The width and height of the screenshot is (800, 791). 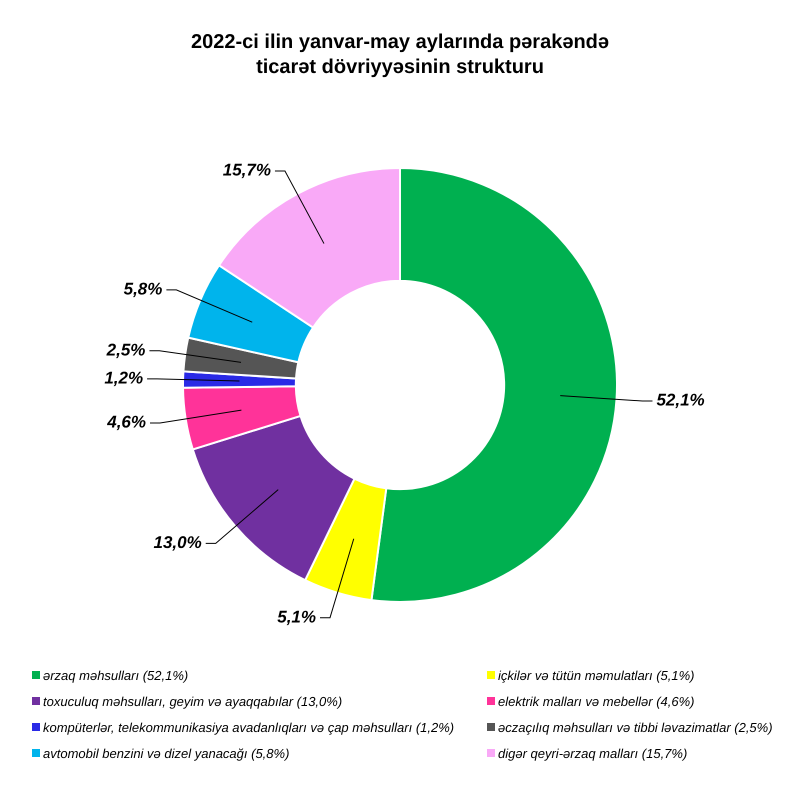 I want to click on legend-label: içkilər və tütün məmulatları (5,1%), so click(x=596, y=675).